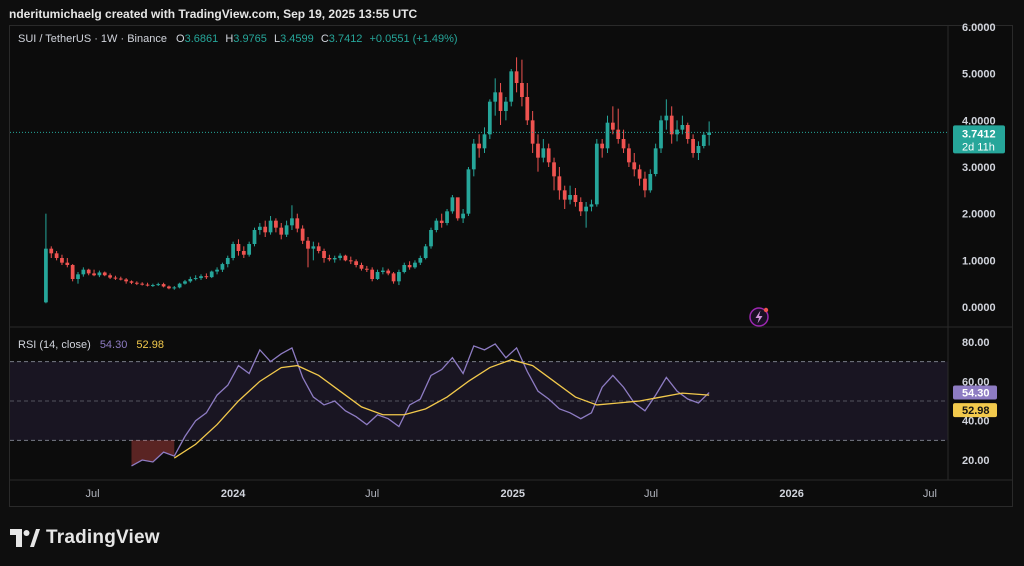 This screenshot has height=566, width=1024. Describe the element at coordinates (975, 392) in the screenshot. I see `rsi-badge-bg` at that location.